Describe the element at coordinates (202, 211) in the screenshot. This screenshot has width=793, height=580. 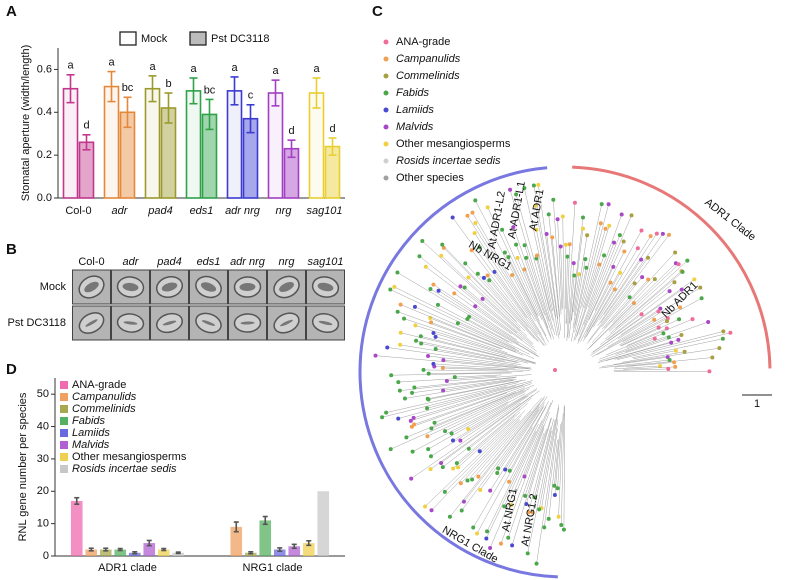
I see `x-tick-label: eds1` at that location.